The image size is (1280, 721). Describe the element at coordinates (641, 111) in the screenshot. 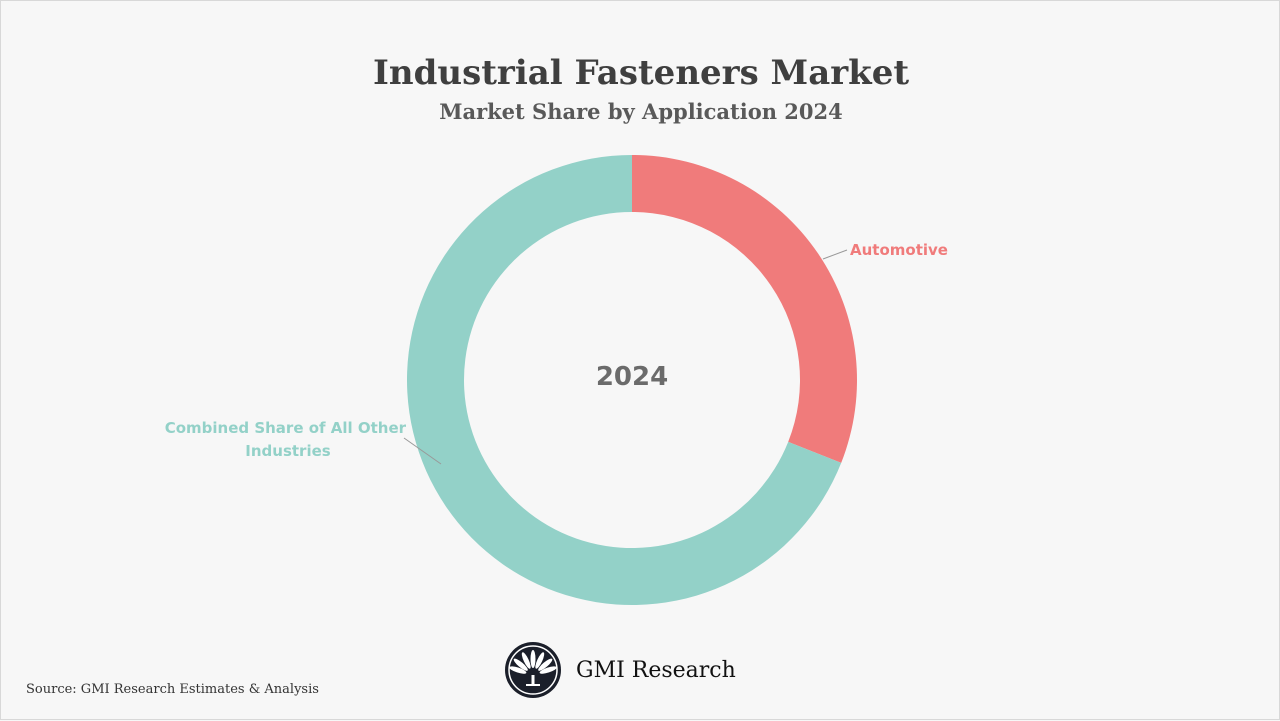

I see `chart-subtitle: Market Share by Application 2024` at that location.